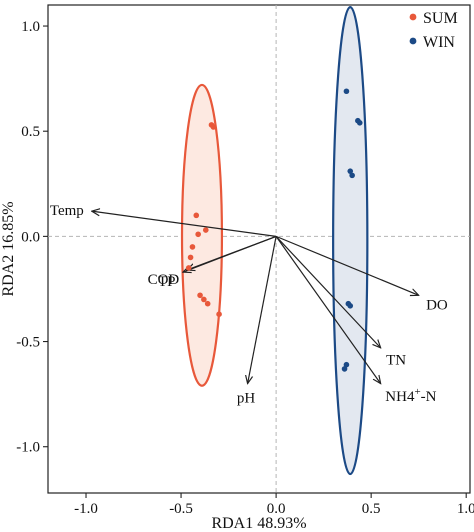 This screenshot has height=532, width=474. What do you see at coordinates (437, 305) in the screenshot?
I see `vector-label-do: DO` at bounding box center [437, 305].